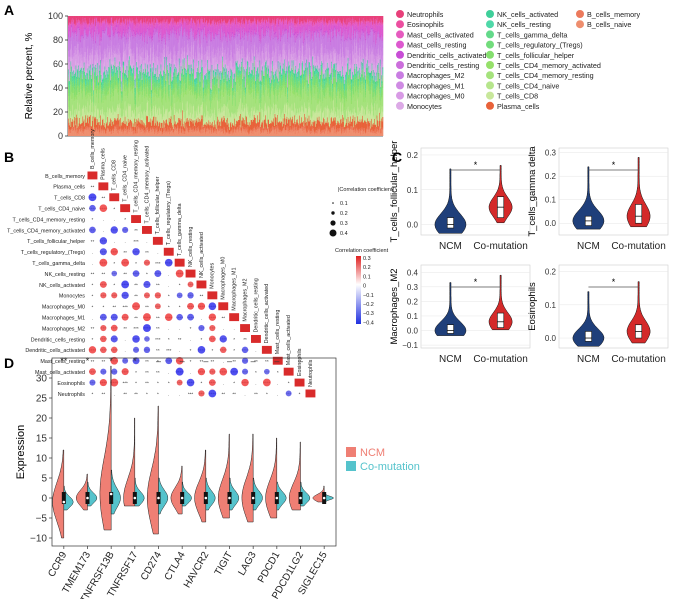 This screenshot has height=599, width=673. Describe the element at coordinates (58, 40) in the screenshot. I see `y-tick-label: 80` at that location.